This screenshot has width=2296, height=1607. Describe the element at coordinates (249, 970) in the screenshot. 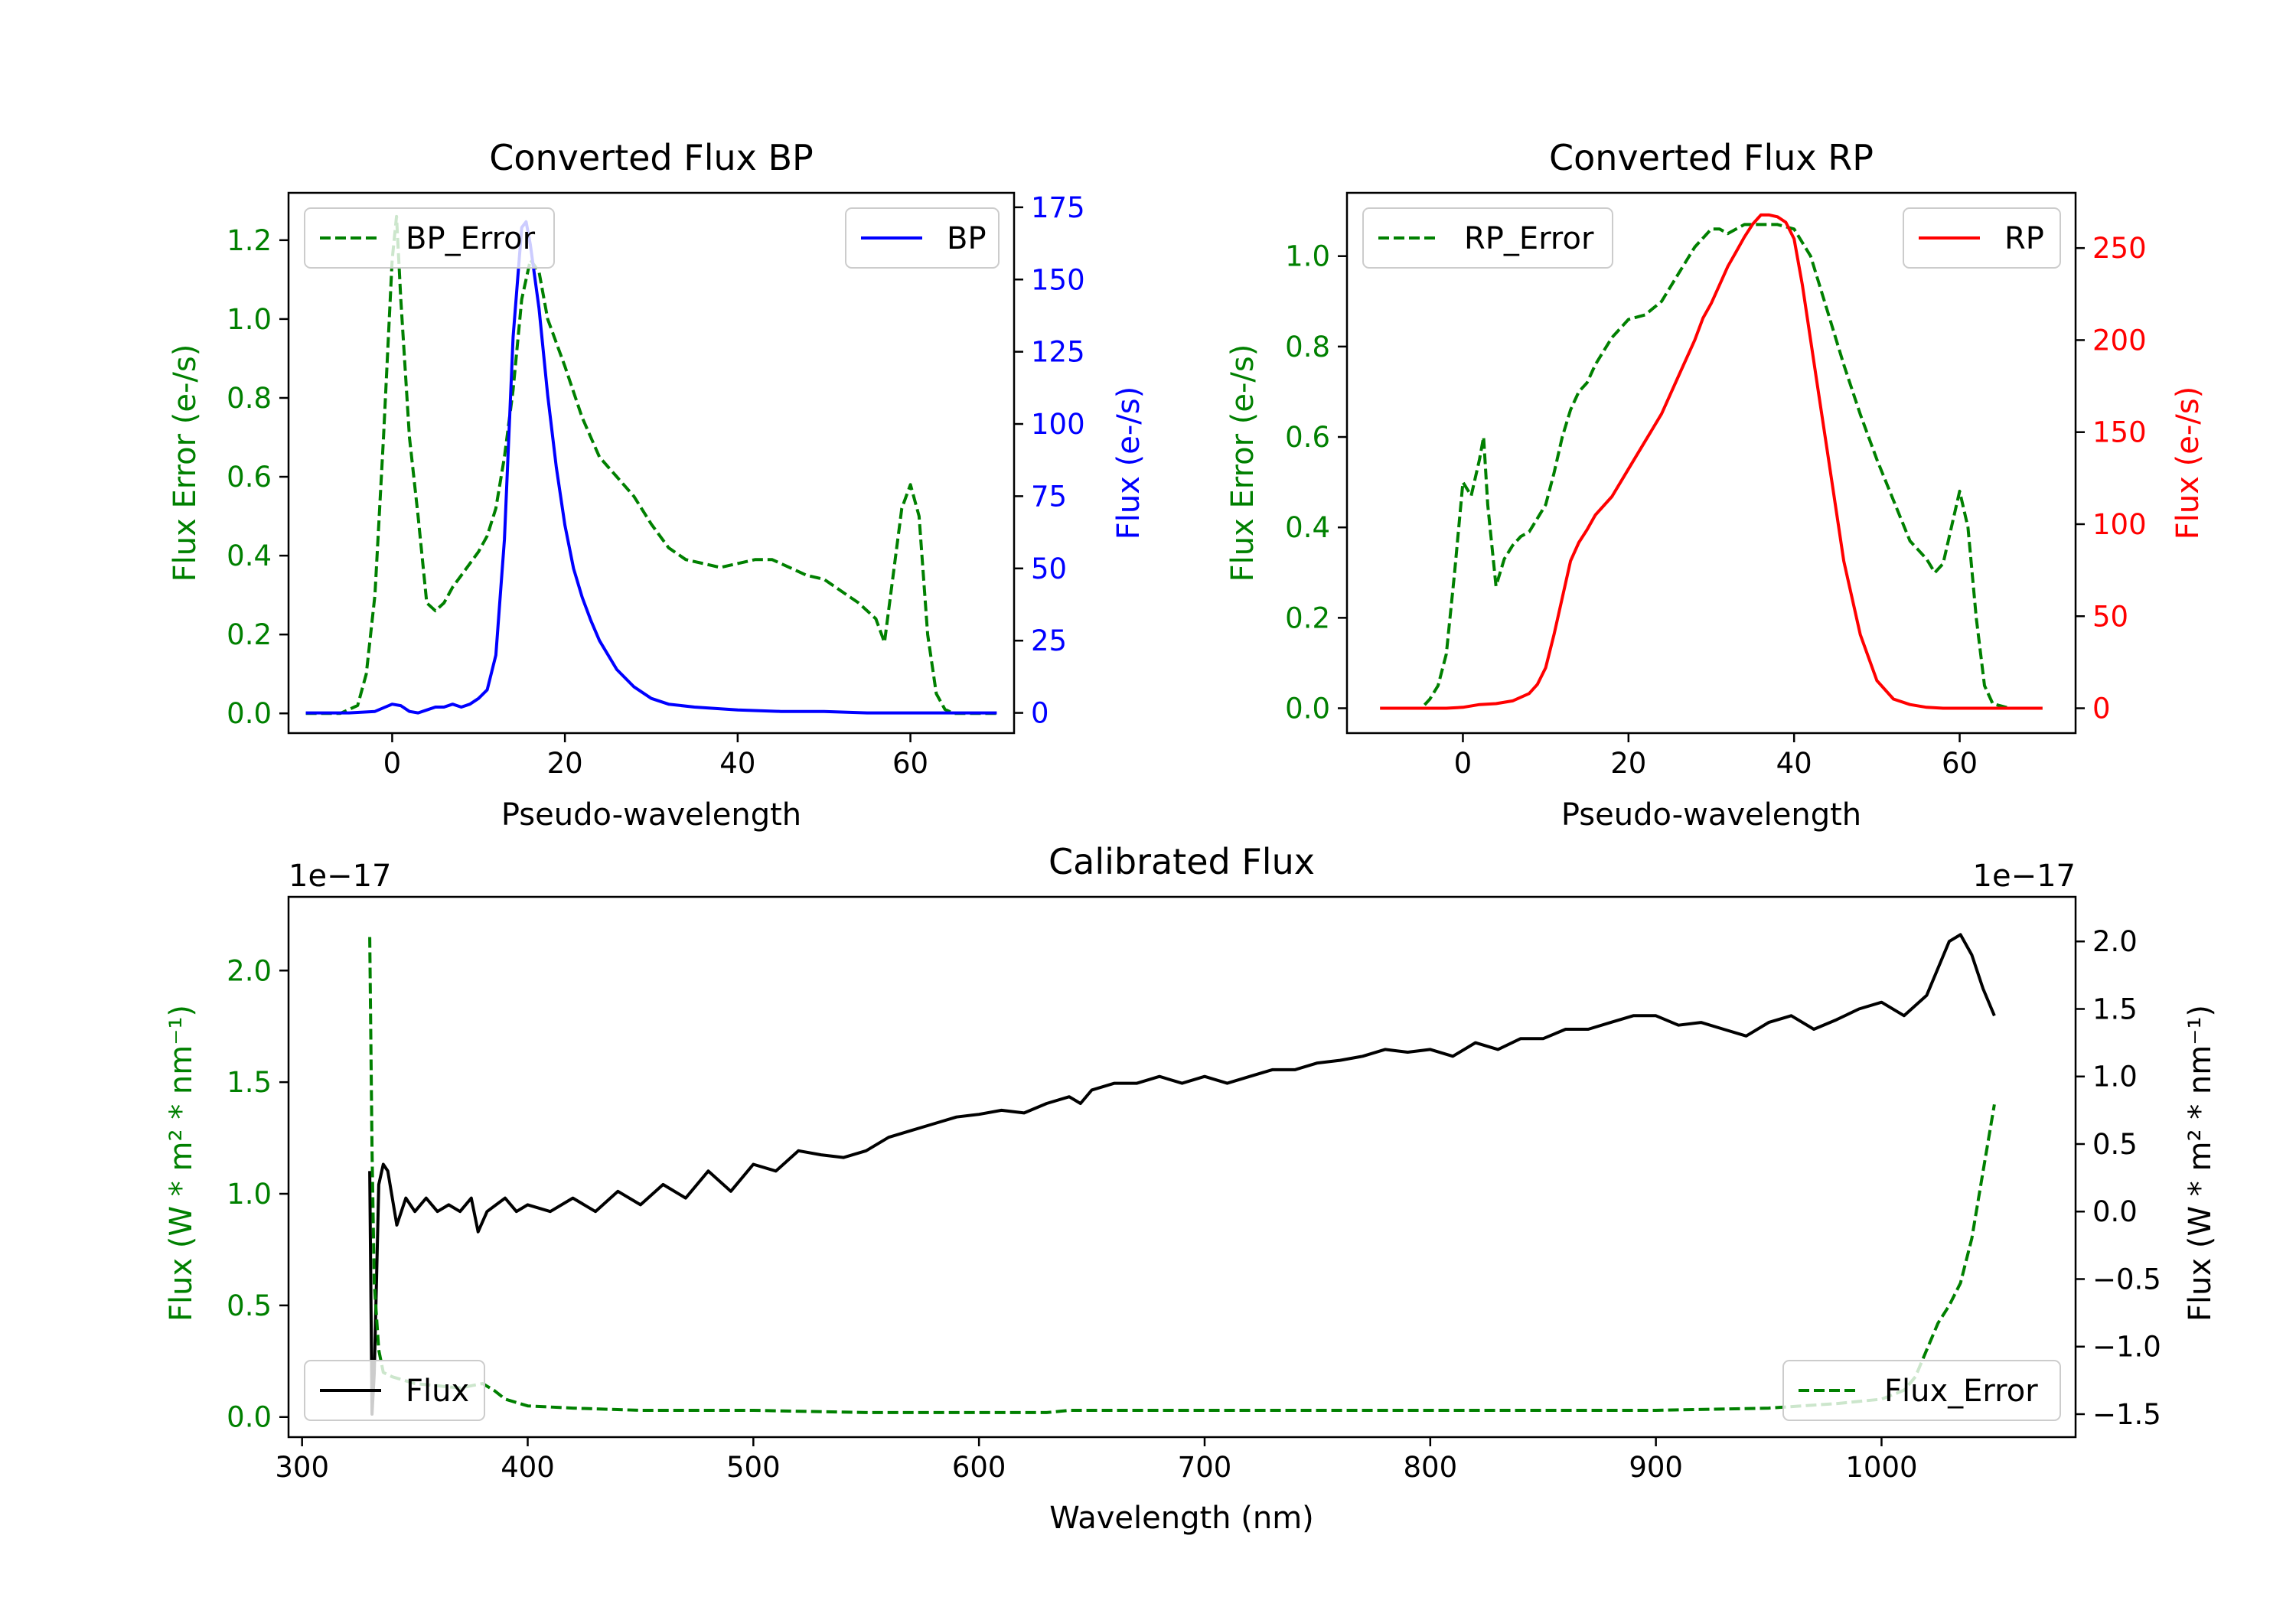

I see `cal-left-tick-label: 2.0` at that location.